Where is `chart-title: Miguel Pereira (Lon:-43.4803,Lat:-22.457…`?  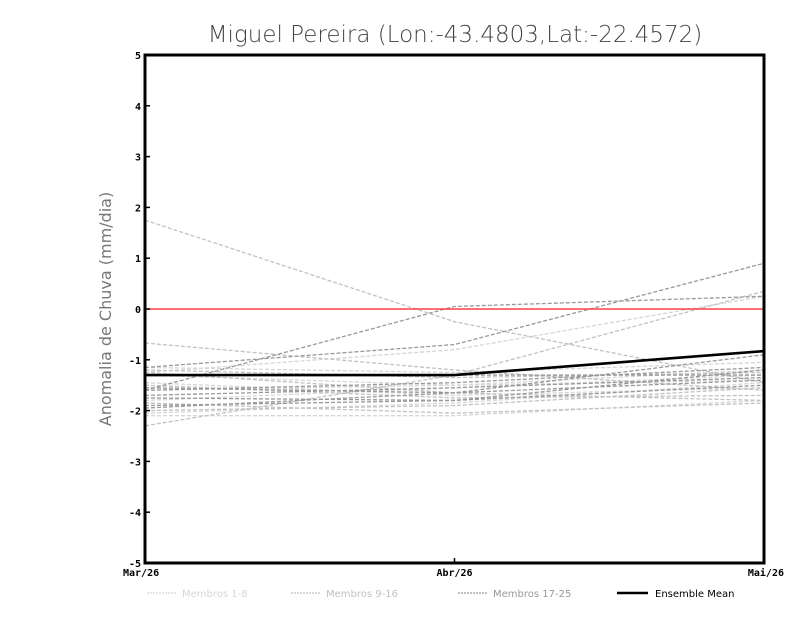 chart-title: Miguel Pereira (Lon:-43.4803,Lat:-22.457… is located at coordinates (455, 35).